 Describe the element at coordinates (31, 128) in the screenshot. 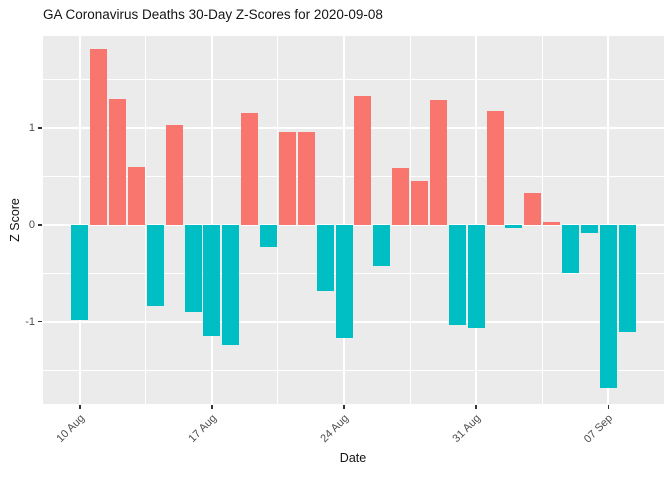

I see `y-tick-label: 1` at that location.